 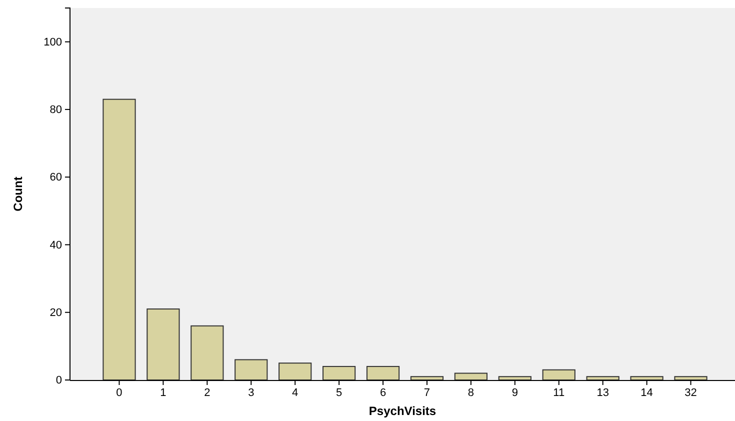 I want to click on x-tick-label: 5, so click(x=339, y=392).